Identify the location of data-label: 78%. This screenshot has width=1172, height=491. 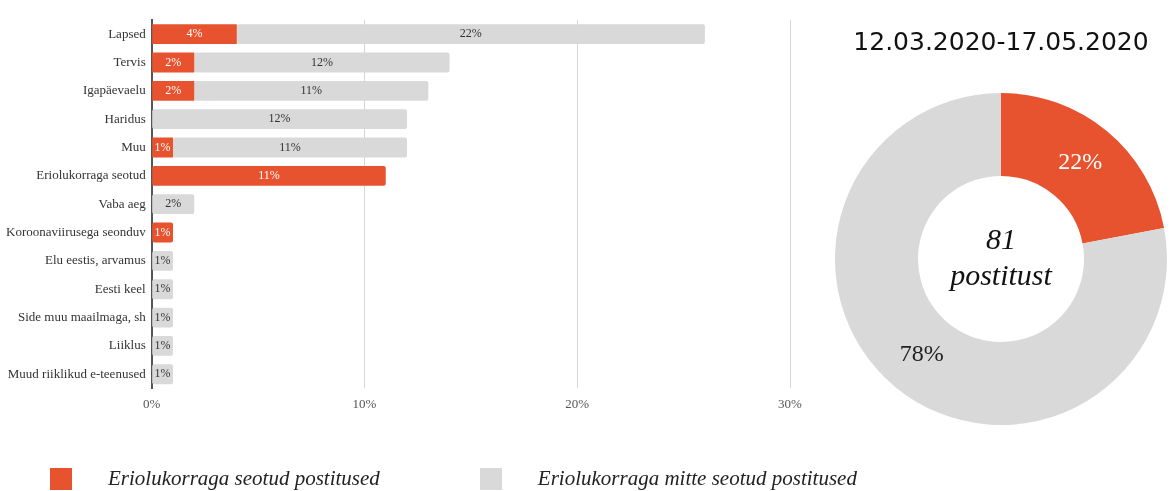
(921, 353).